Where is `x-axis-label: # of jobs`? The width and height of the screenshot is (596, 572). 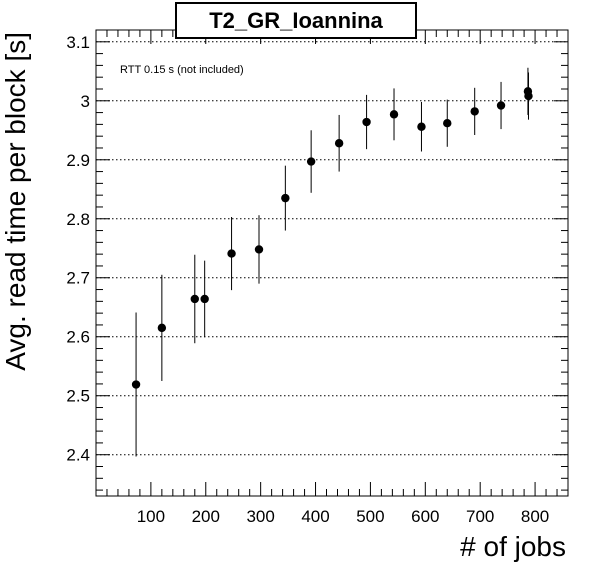 x-axis-label: # of jobs is located at coordinates (513, 546).